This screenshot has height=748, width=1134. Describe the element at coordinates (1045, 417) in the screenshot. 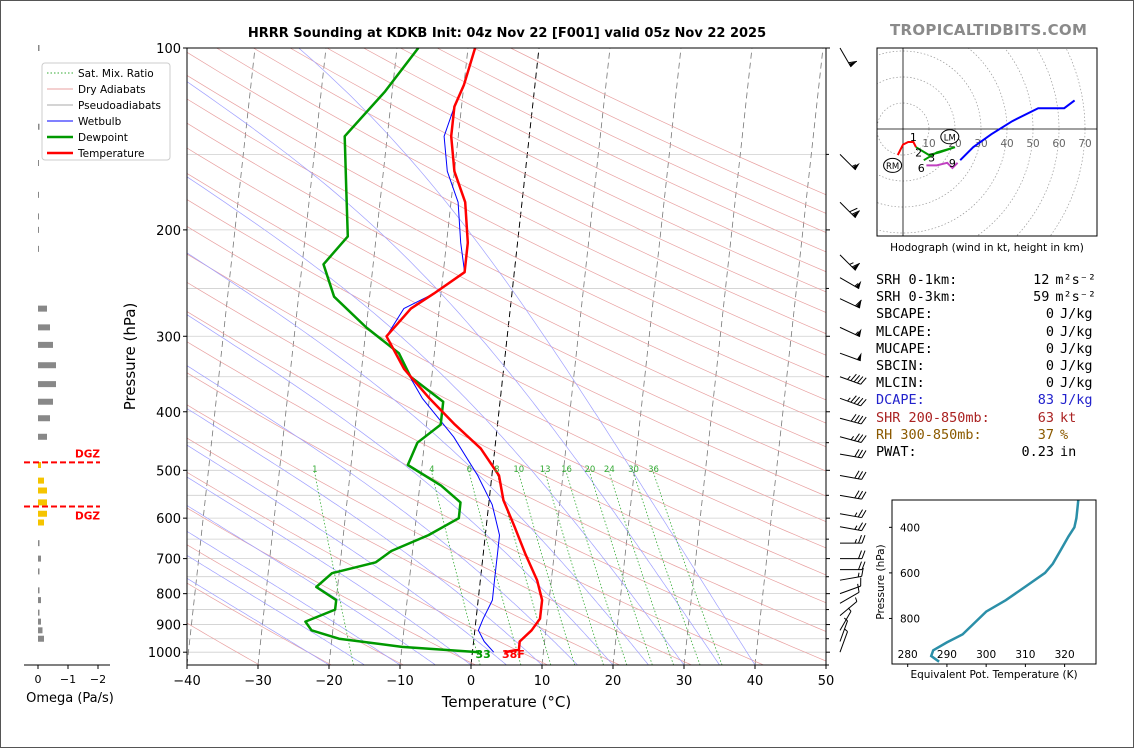

I see `stat-value: 63` at that location.